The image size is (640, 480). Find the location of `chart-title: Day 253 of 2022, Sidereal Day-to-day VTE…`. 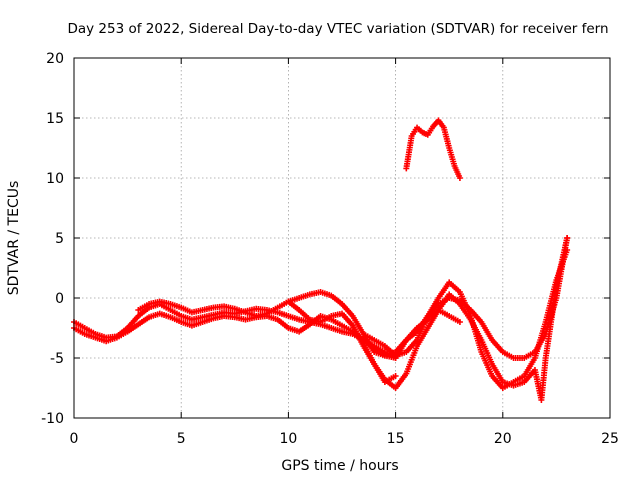

chart-title: Day 253 of 2022, Sidereal Day-to-day VTE… is located at coordinates (337, 29).